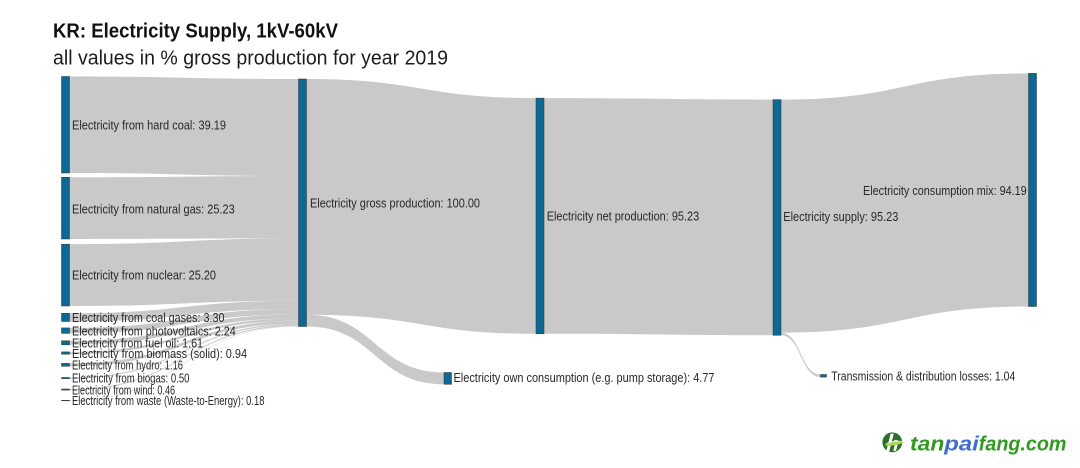 The width and height of the screenshot is (1080, 468). I want to click on svg-text:Electricity consumption mix: 9: Electricity consumption mix: 94.19, so click(945, 190).